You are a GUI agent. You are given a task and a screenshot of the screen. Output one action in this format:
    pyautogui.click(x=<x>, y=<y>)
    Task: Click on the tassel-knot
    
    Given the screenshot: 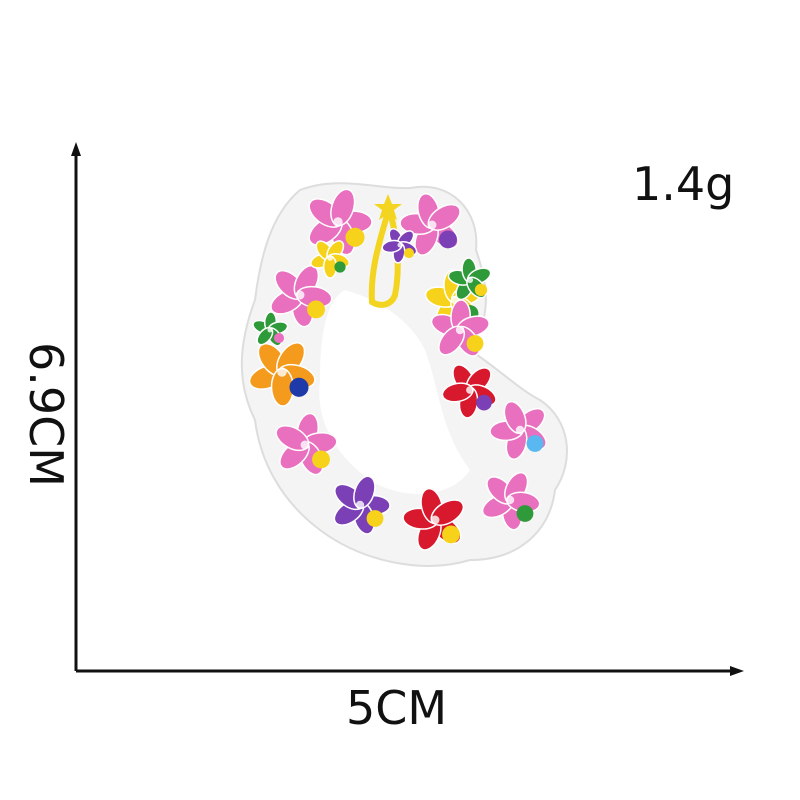 What is the action you would take?
    pyautogui.click(x=383, y=300)
    